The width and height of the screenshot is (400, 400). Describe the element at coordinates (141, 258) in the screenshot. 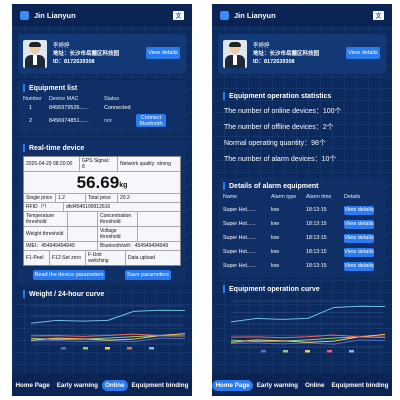

I see `data-upload-button: Data upload` at that location.